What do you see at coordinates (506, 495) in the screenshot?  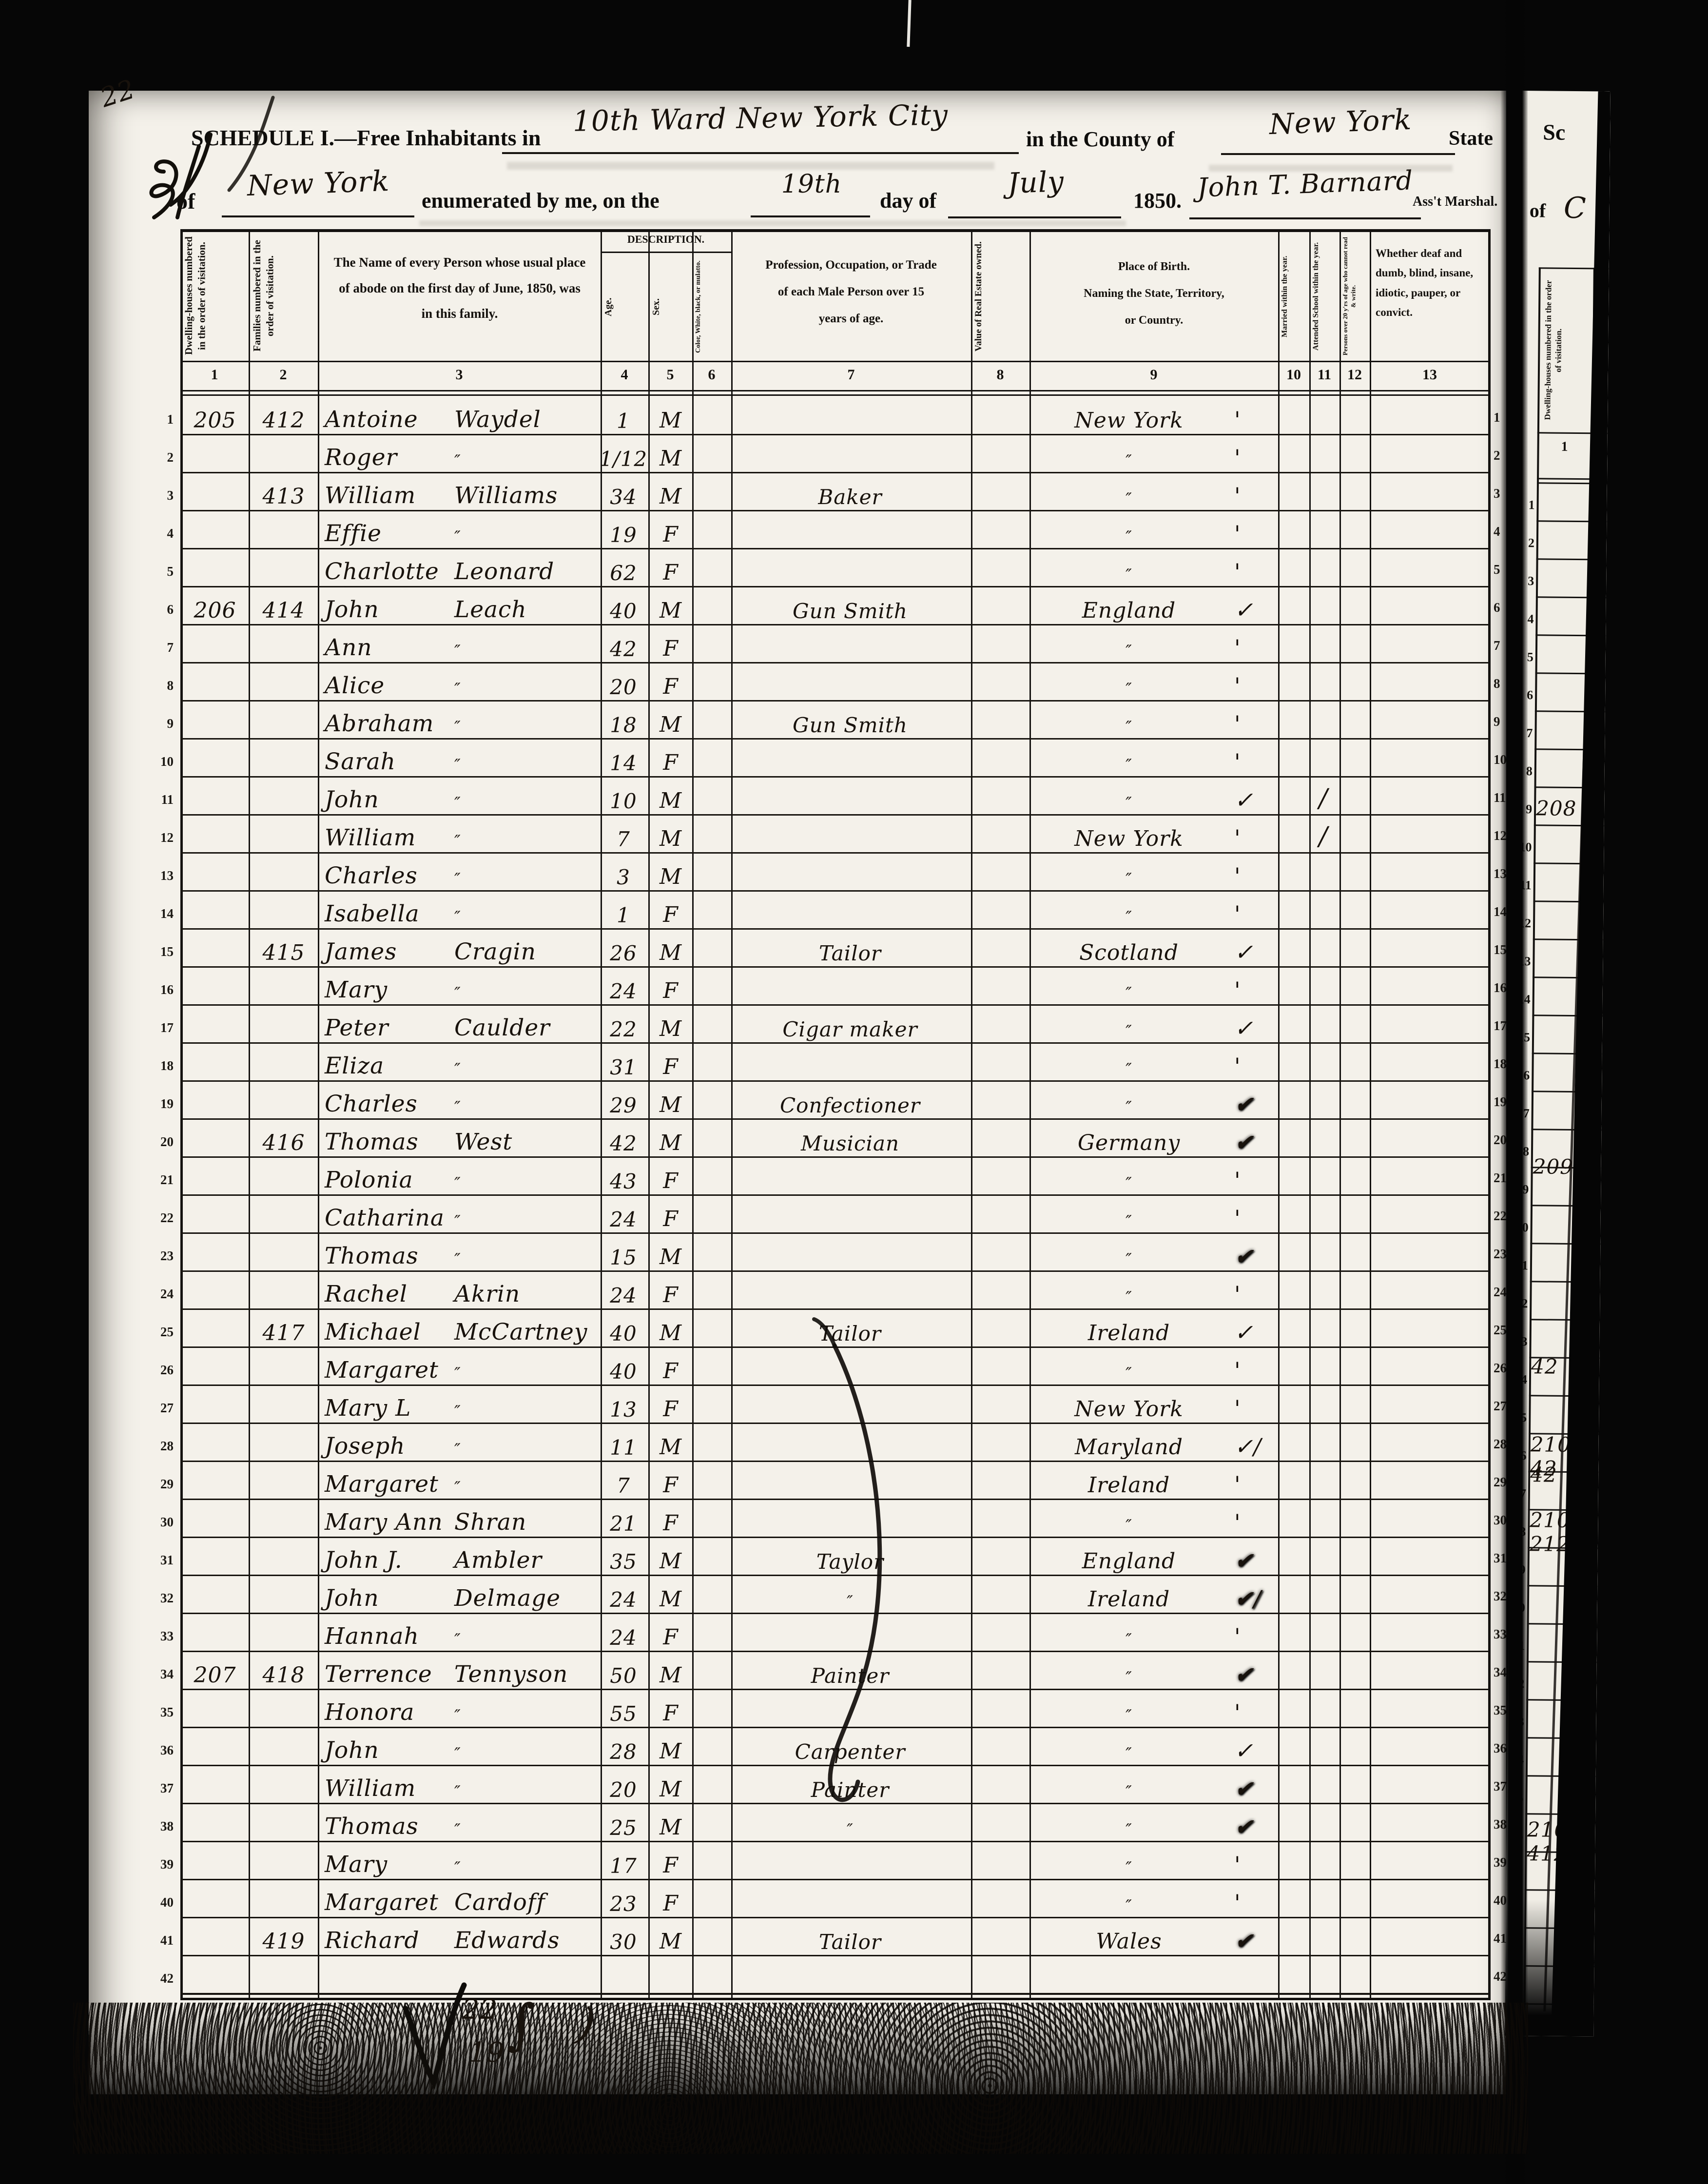 I see `name-surname: Williams` at bounding box center [506, 495].